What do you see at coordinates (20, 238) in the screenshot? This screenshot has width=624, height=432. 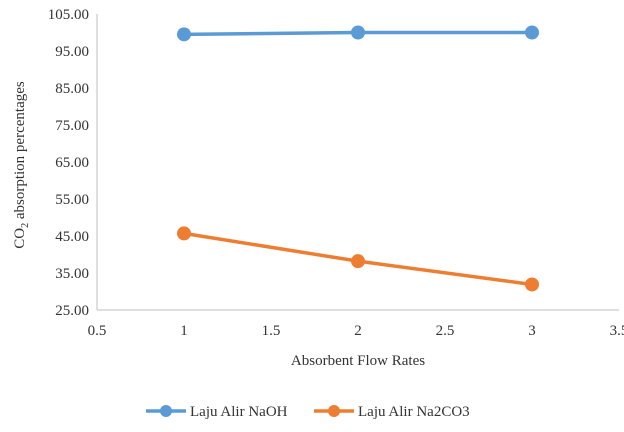 I see `y-axis-title-main: CO` at bounding box center [20, 238].